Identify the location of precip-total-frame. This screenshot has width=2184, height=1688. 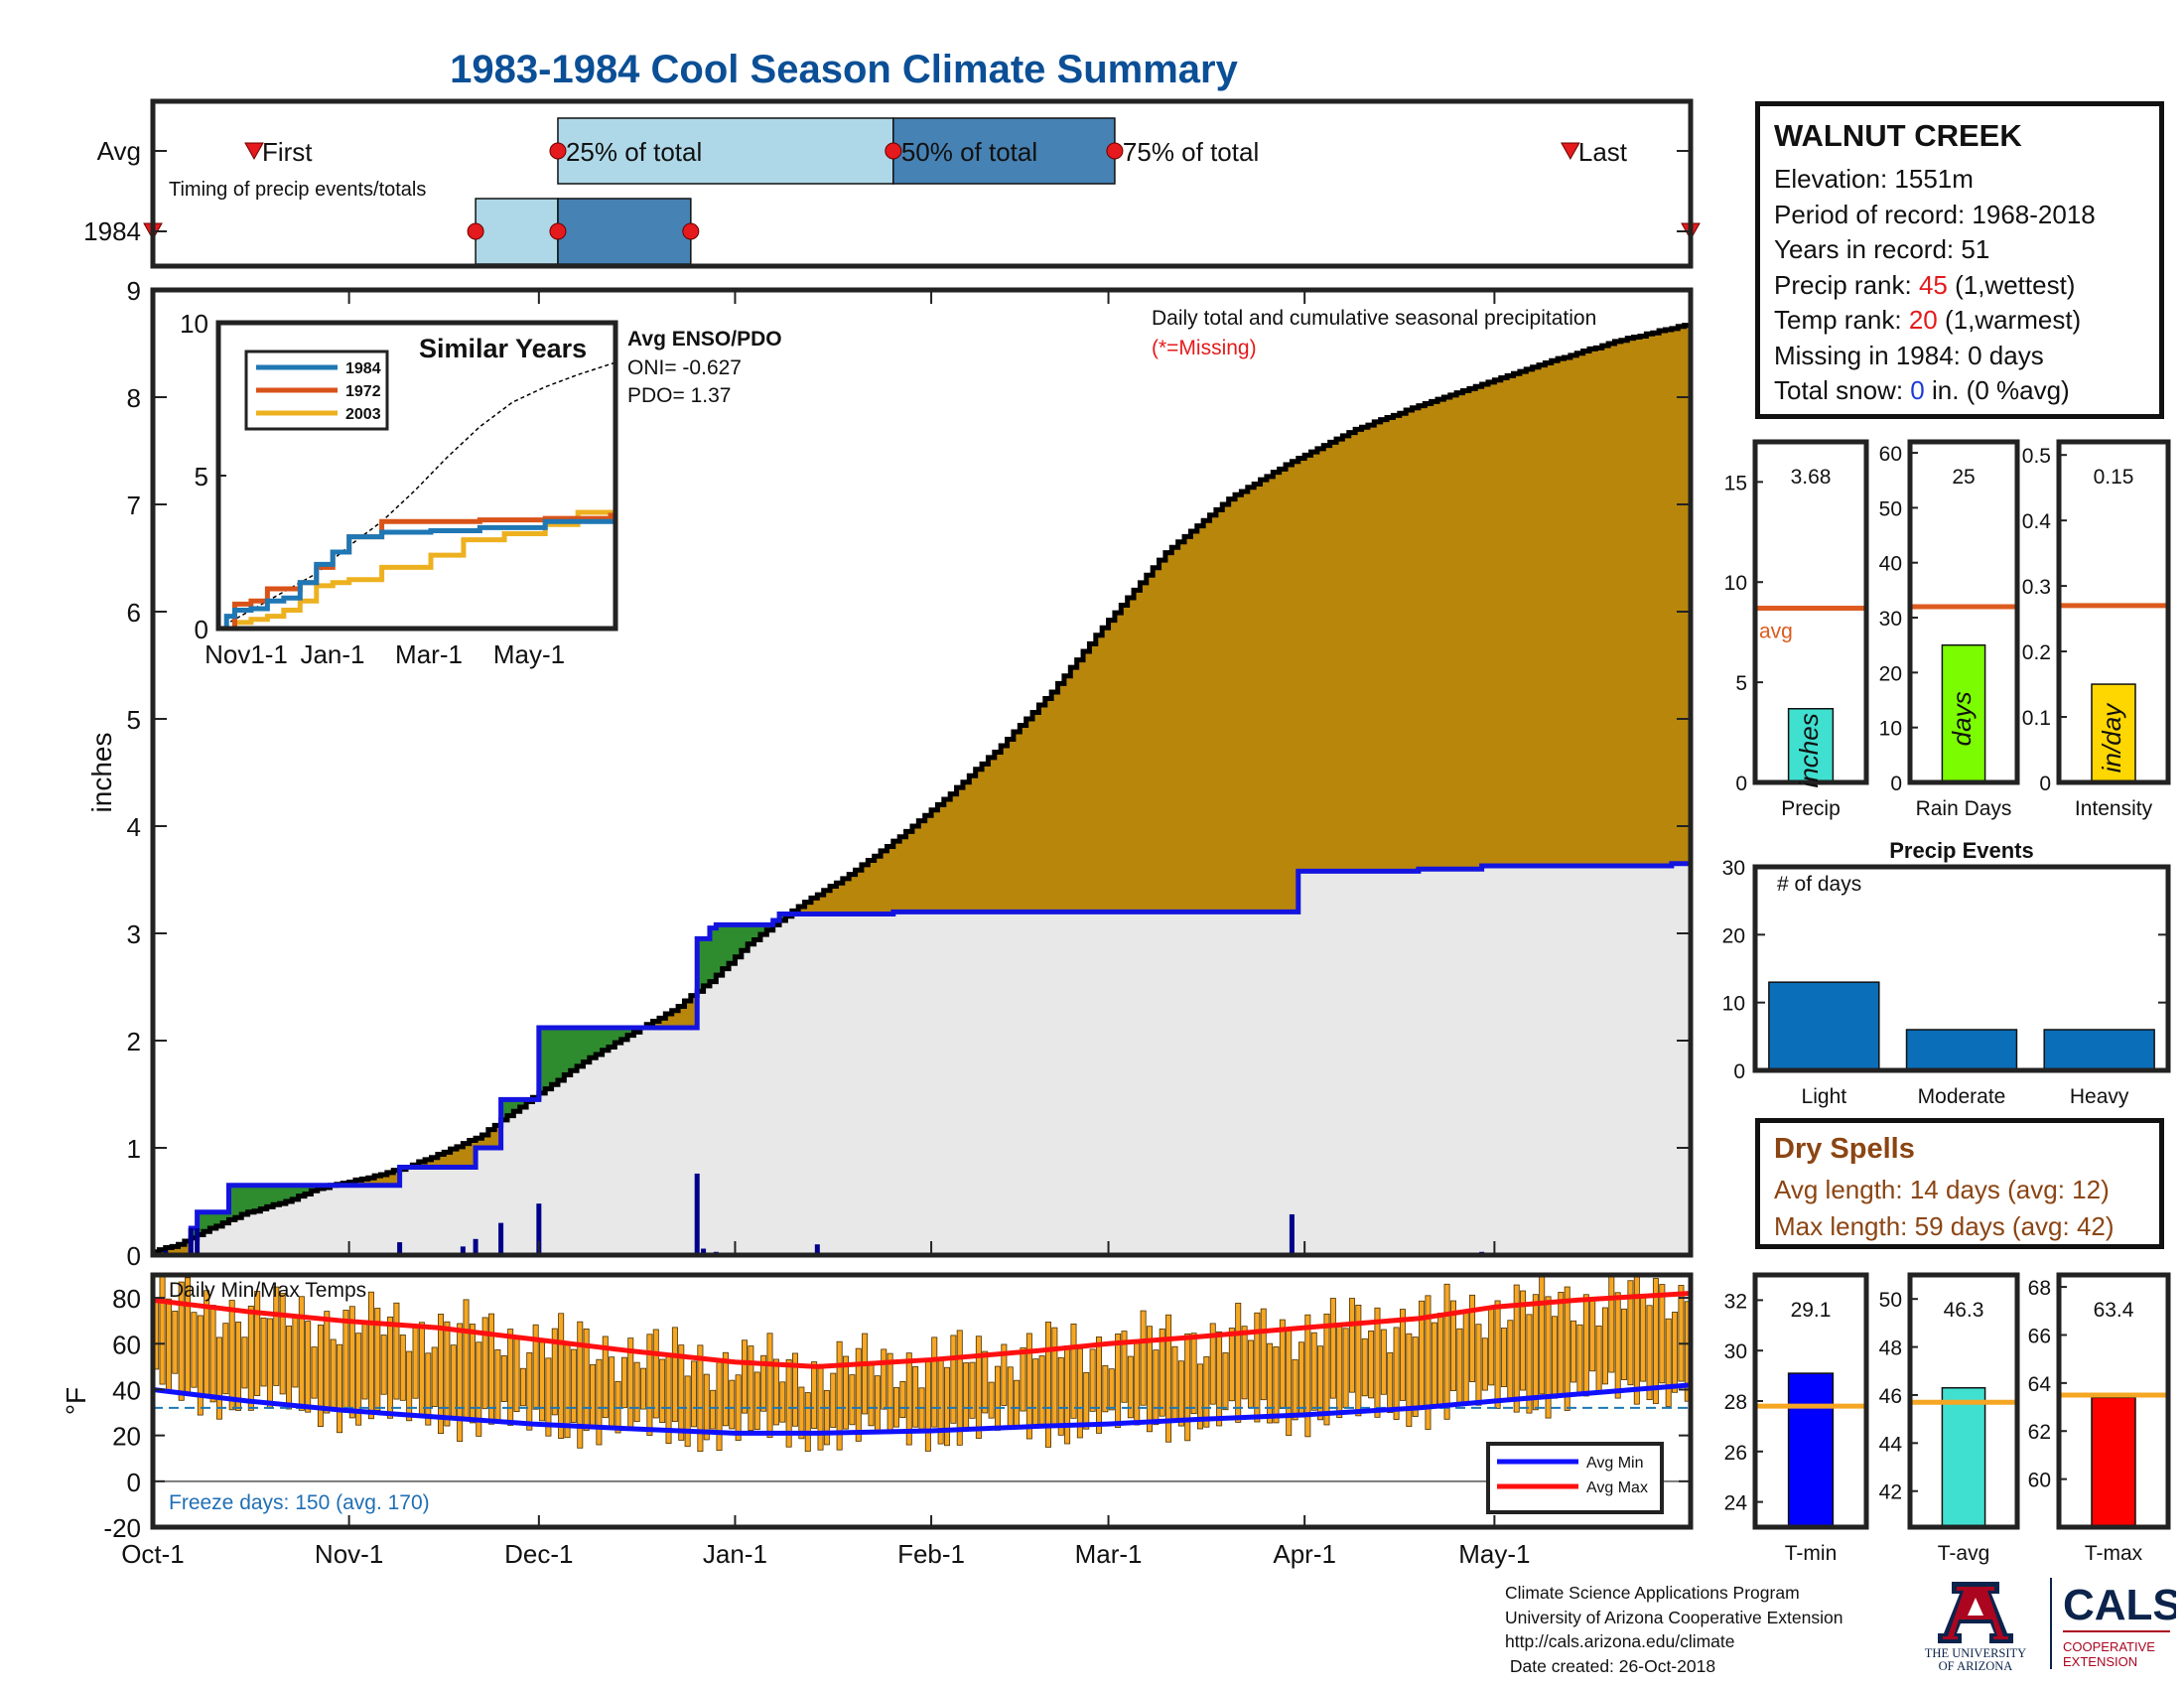
(1810, 612).